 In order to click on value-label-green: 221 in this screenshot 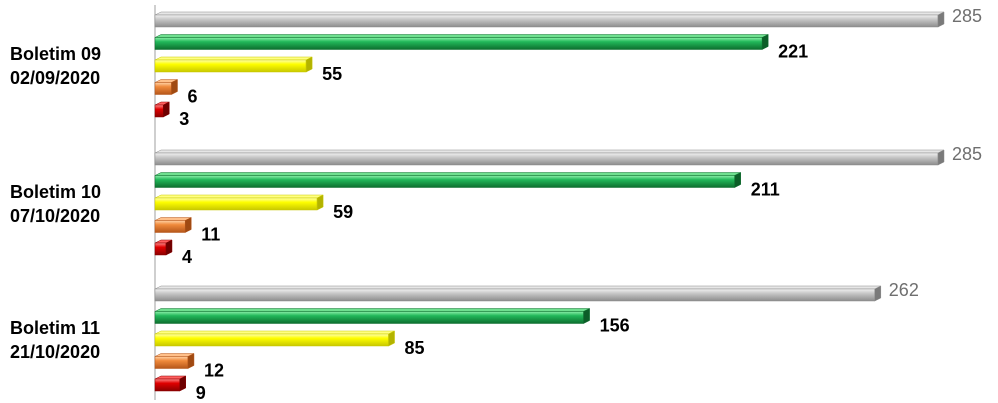, I will do `click(793, 52)`.